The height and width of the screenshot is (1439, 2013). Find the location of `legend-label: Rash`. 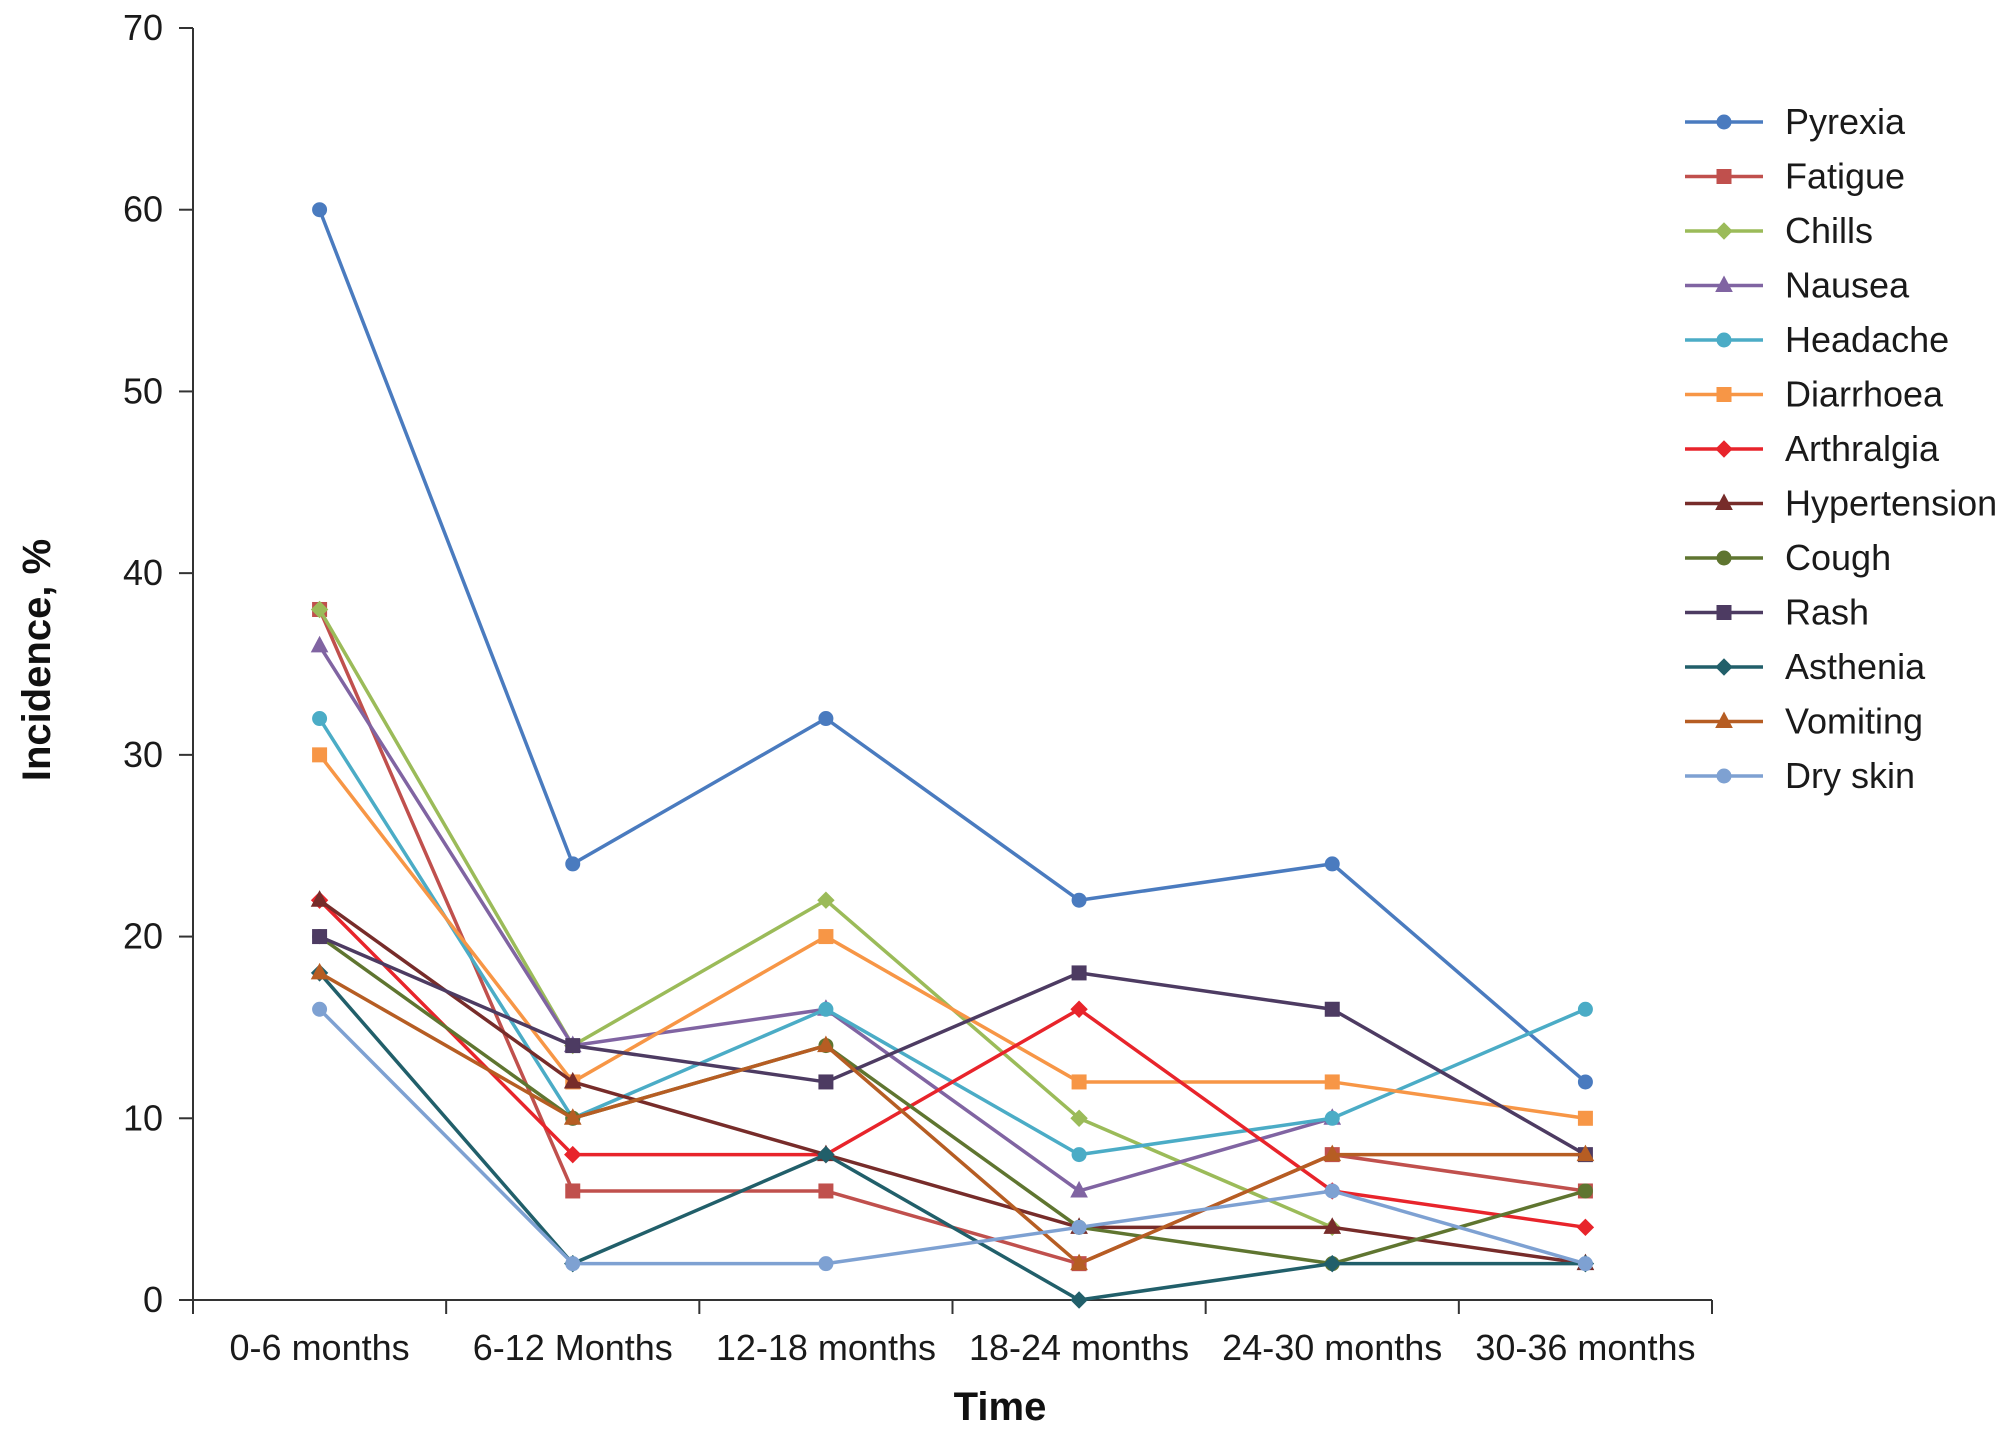

legend-label: Rash is located at coordinates (1827, 612).